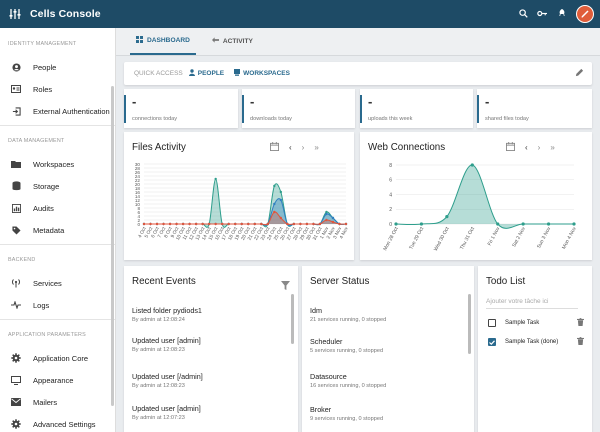 The height and width of the screenshot is (432, 600). Describe the element at coordinates (57, 230) in the screenshot. I see `sidebar-item-metadata: Metadata` at that location.